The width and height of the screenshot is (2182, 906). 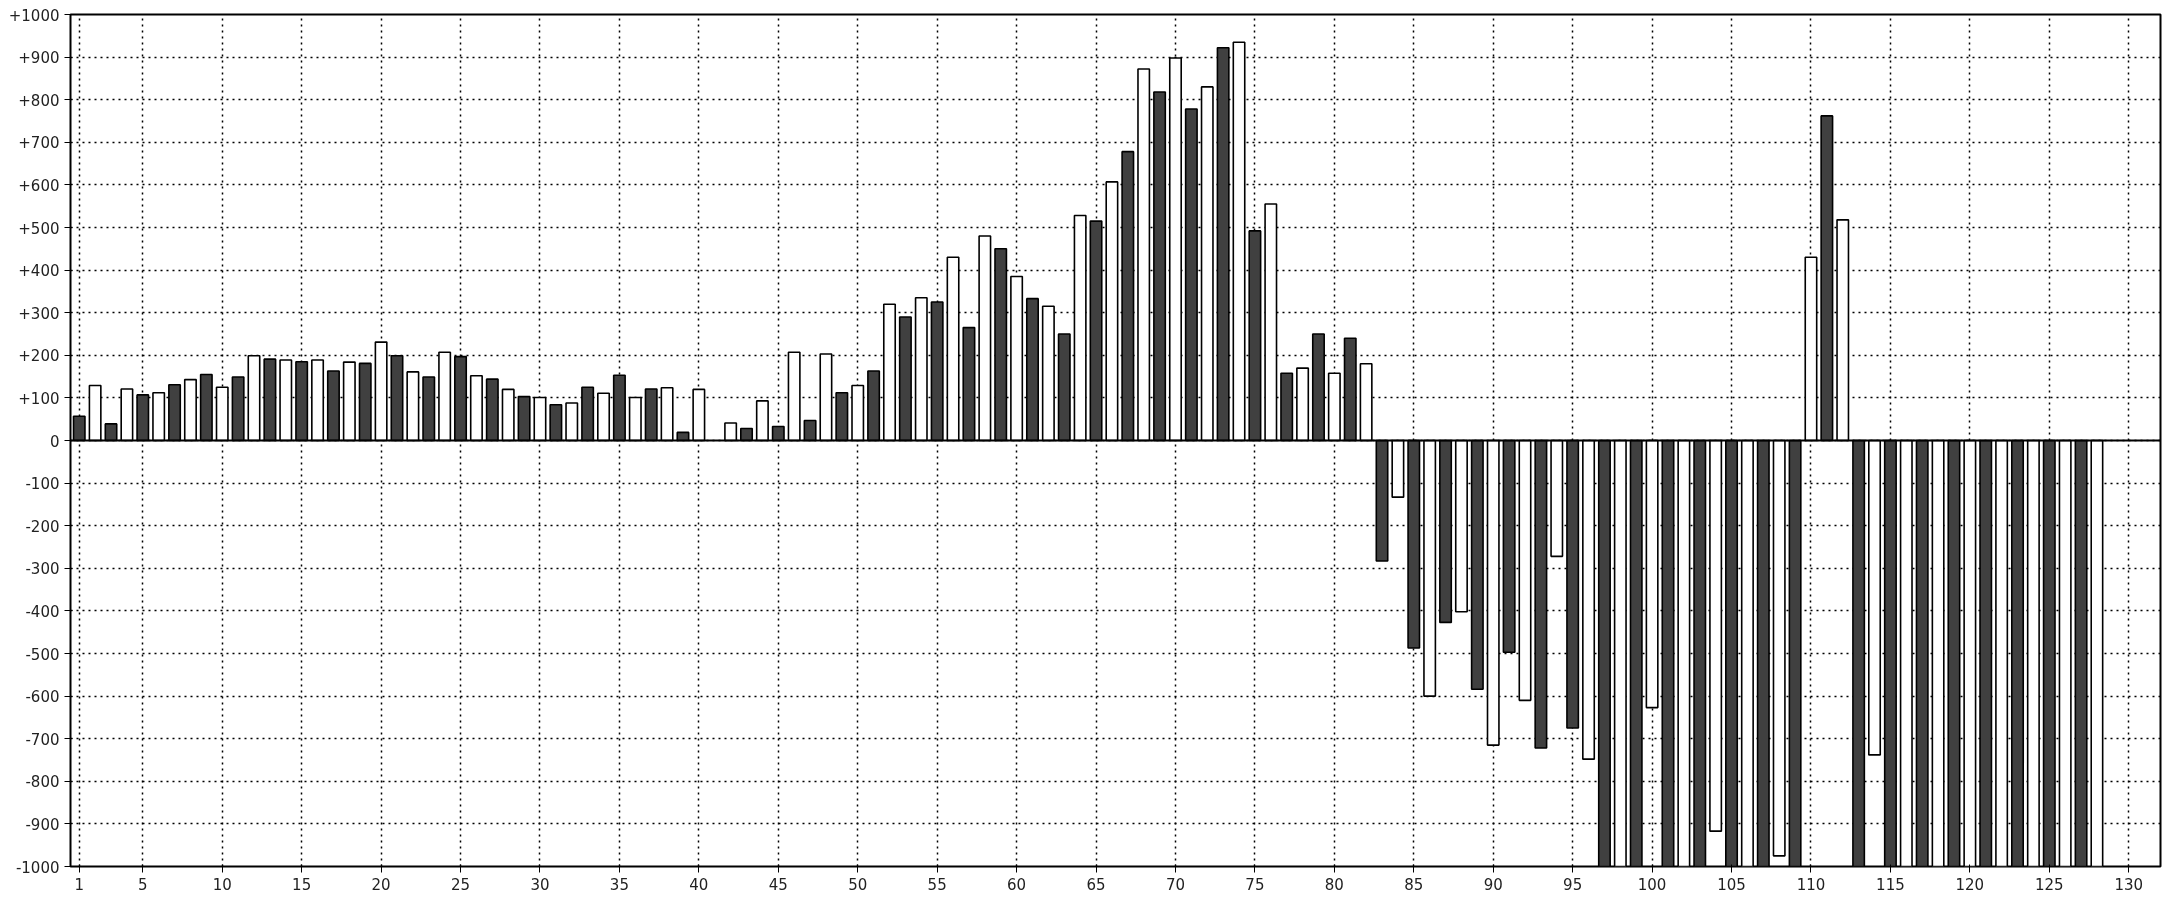 I want to click on y-tick-label: +100, so click(x=39, y=398).